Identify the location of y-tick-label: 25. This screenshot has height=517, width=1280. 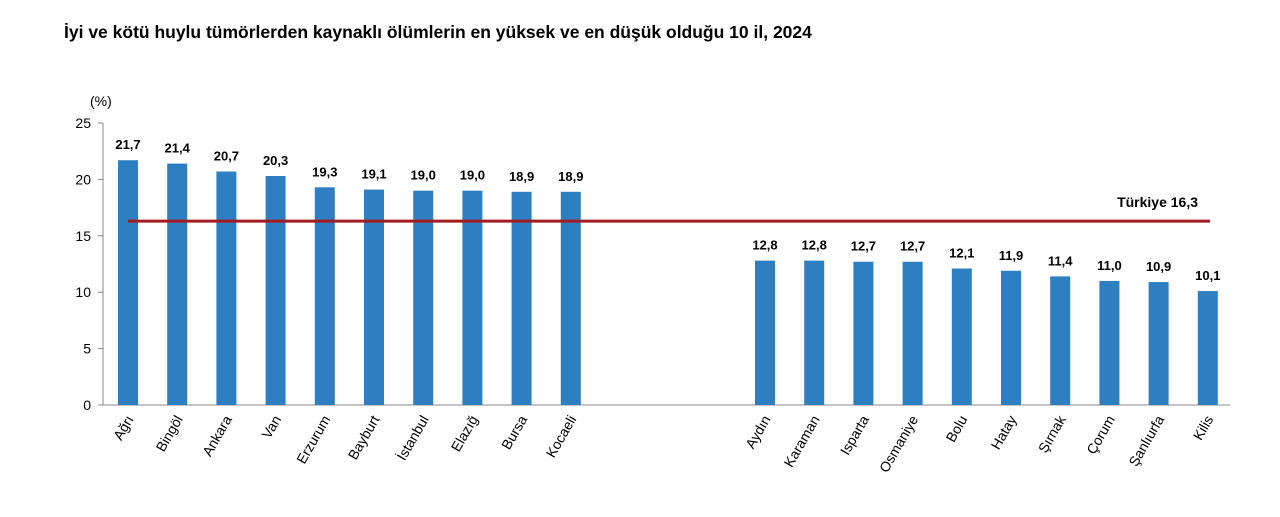
(83, 123).